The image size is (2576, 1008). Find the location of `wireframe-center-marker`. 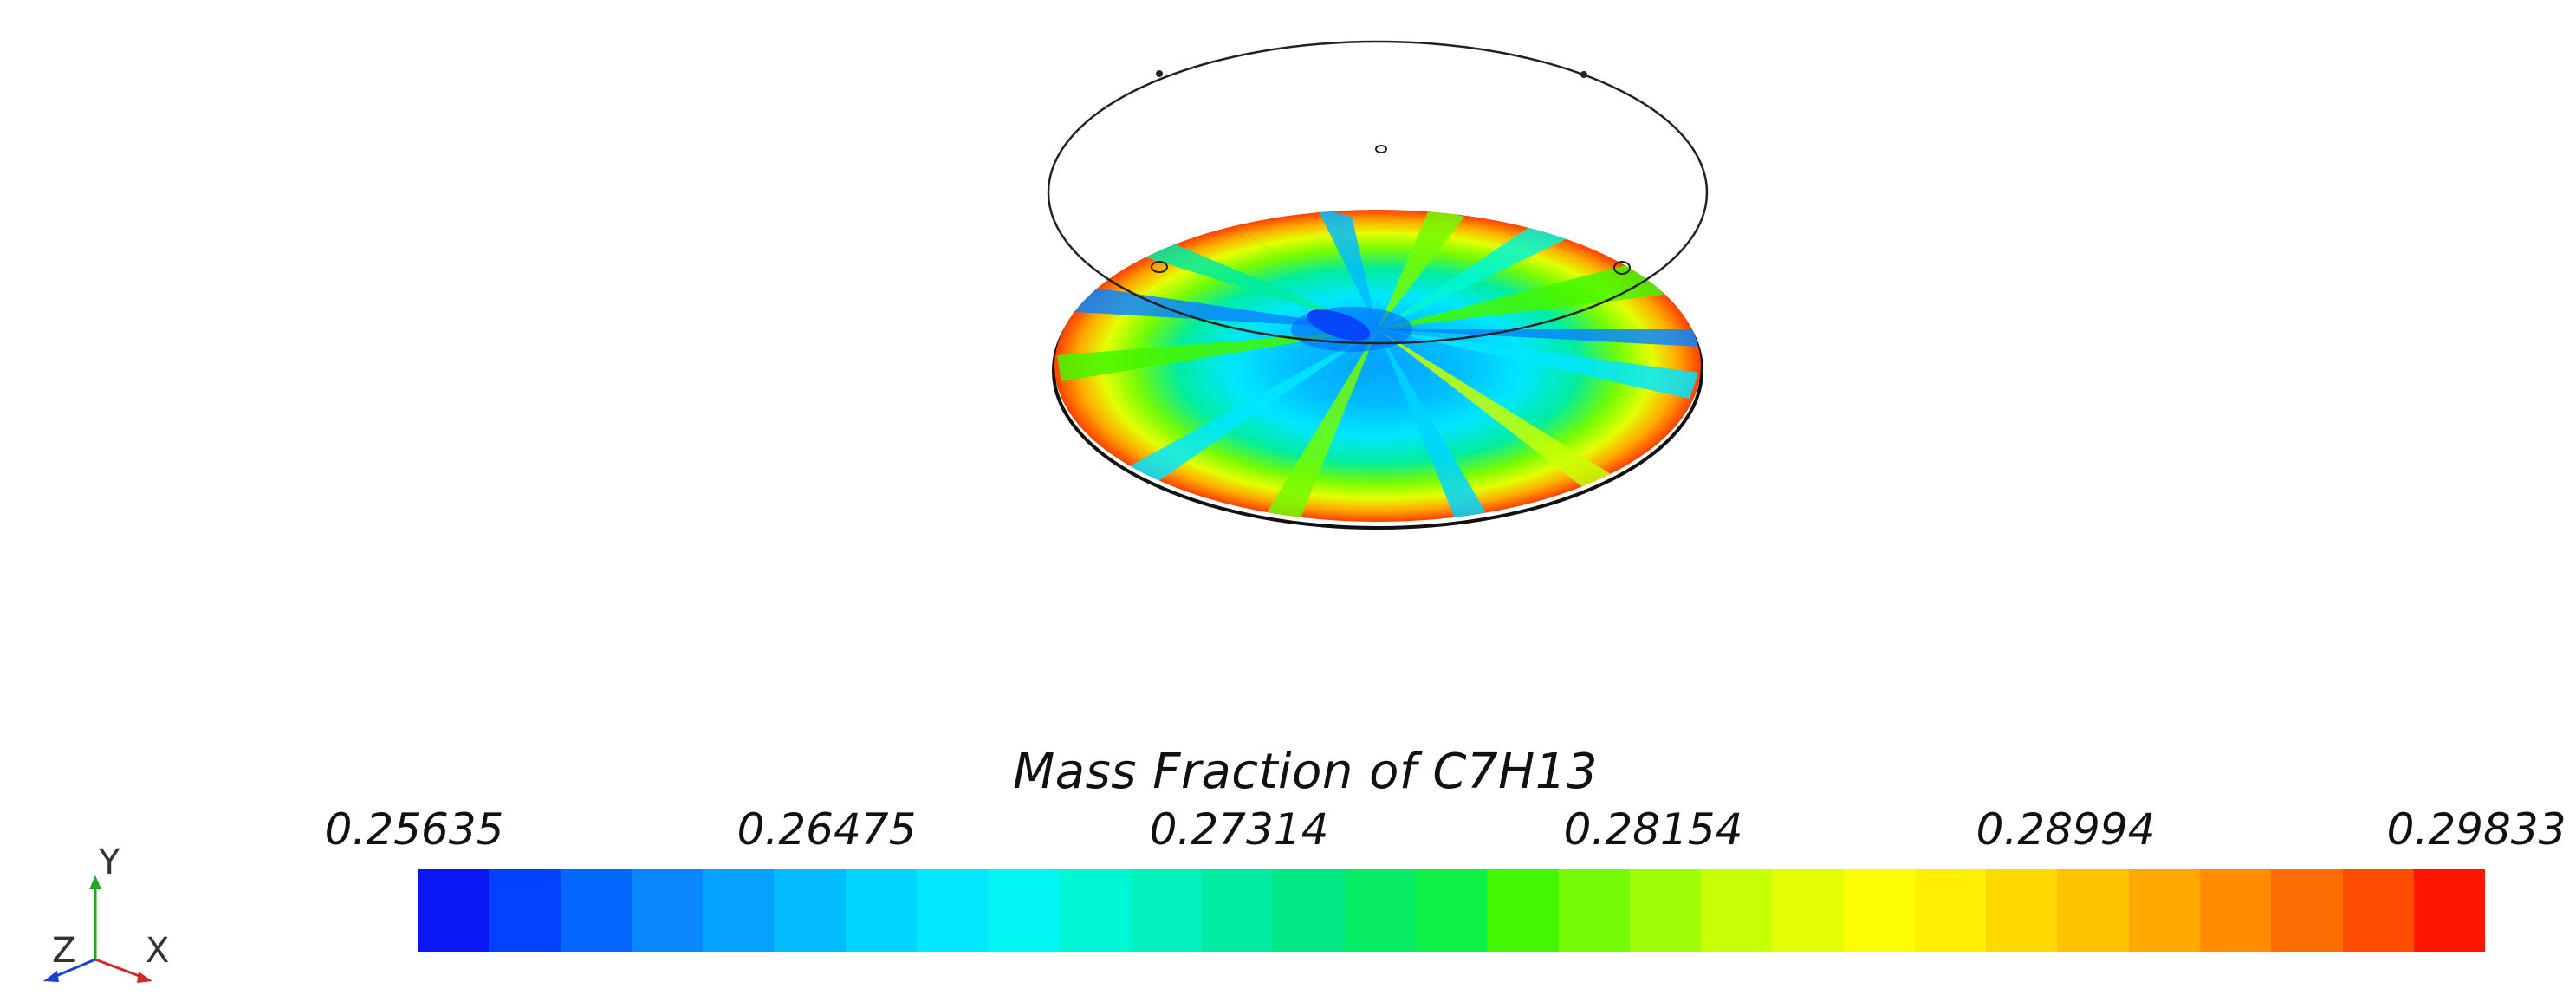

wireframe-center-marker is located at coordinates (1381, 149).